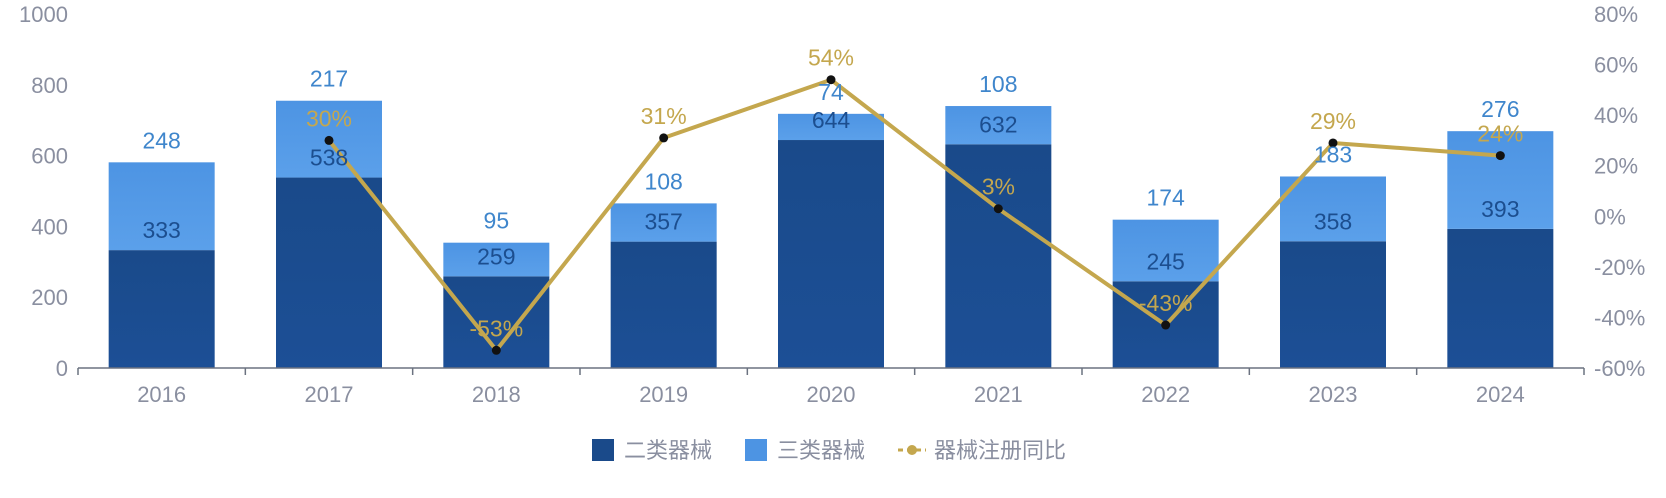  Describe the element at coordinates (831, 92) in the screenshot. I see `bar-class3-label: 74` at that location.